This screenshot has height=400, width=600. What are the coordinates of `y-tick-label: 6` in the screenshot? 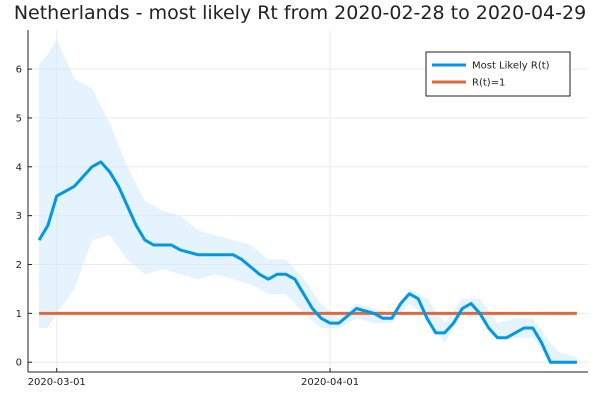 It's located at (19, 70).